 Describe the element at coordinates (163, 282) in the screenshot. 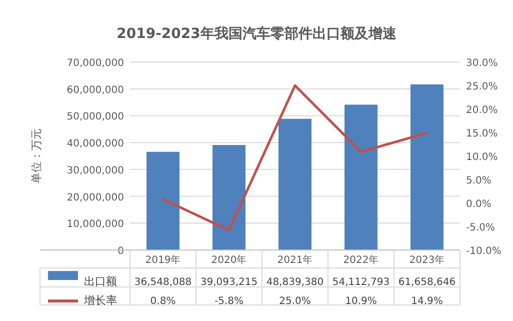

I see `data-label: 36,548,088` at that location.